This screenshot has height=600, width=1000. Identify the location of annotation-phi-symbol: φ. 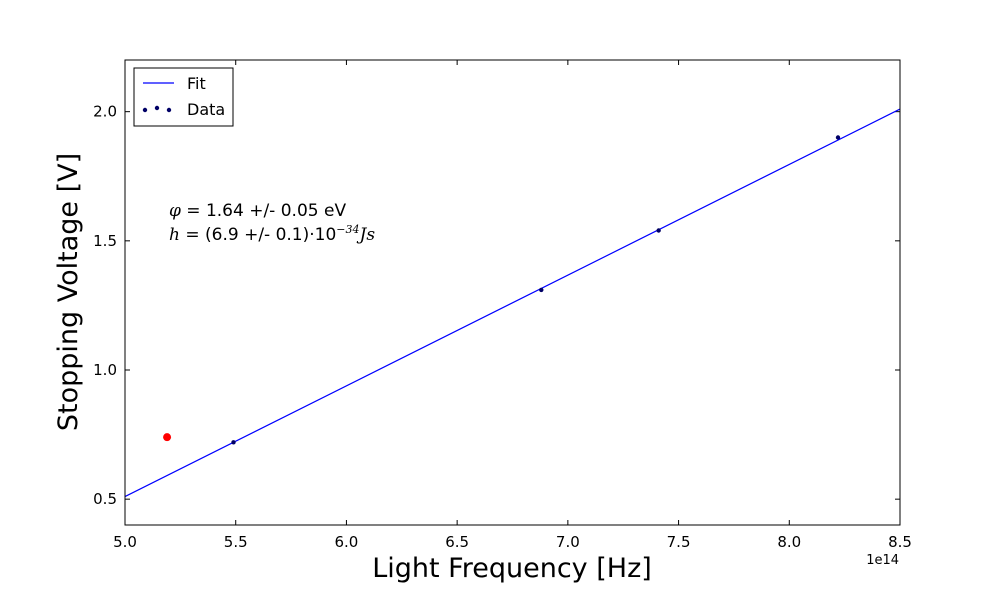
(175, 211).